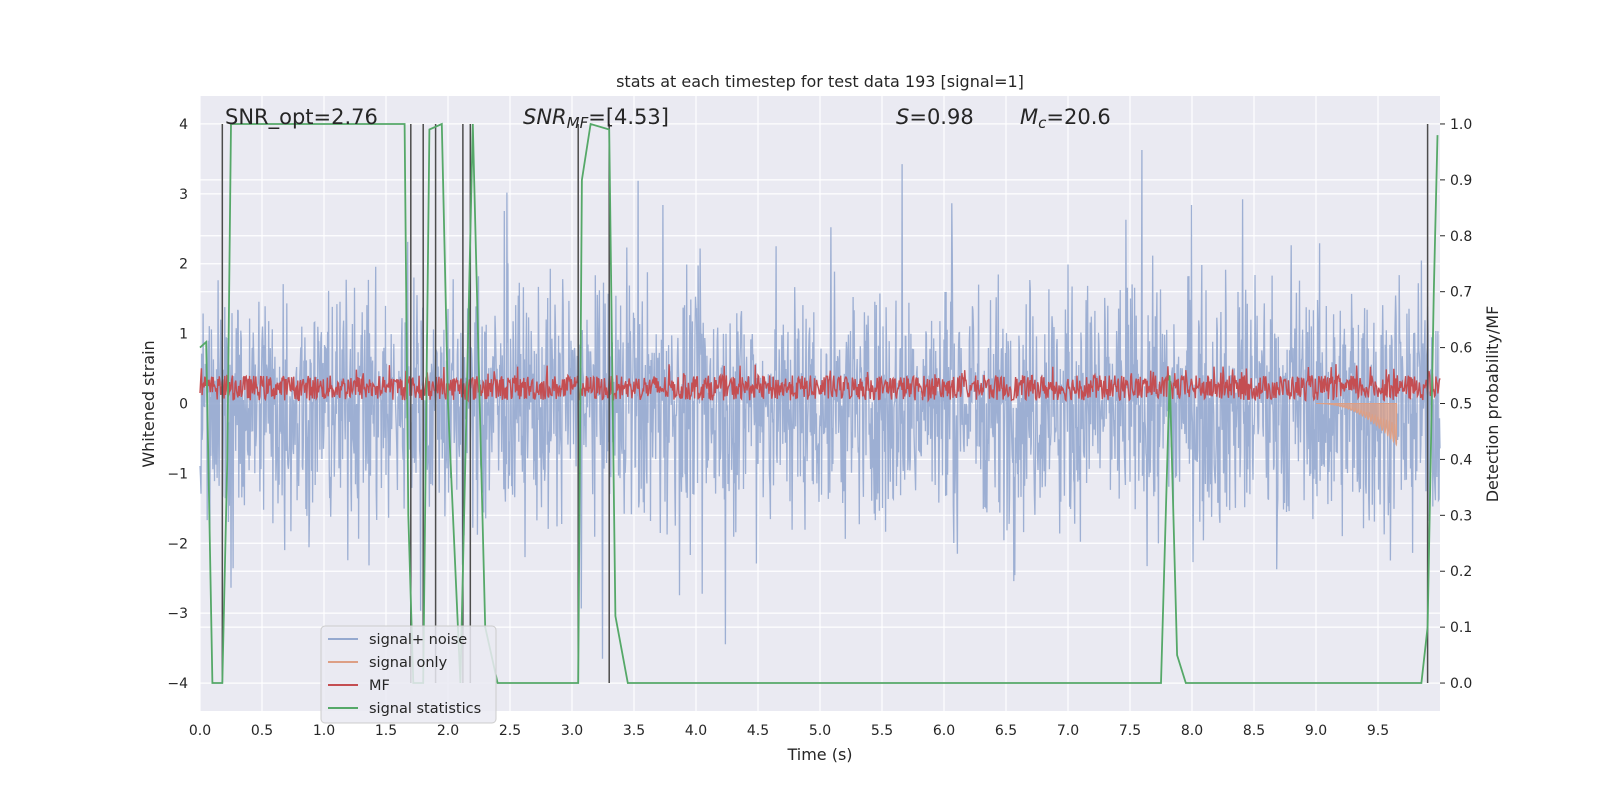  I want to click on annotation-snr-mf-sub: MF, so click(578, 123).